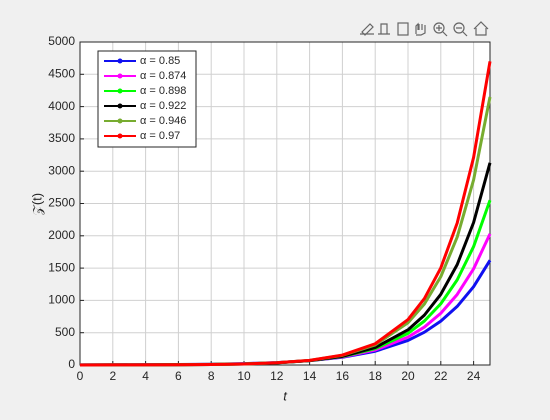 The width and height of the screenshot is (550, 420). What do you see at coordinates (408, 376) in the screenshot?
I see `x-tick-label: 20` at bounding box center [408, 376].